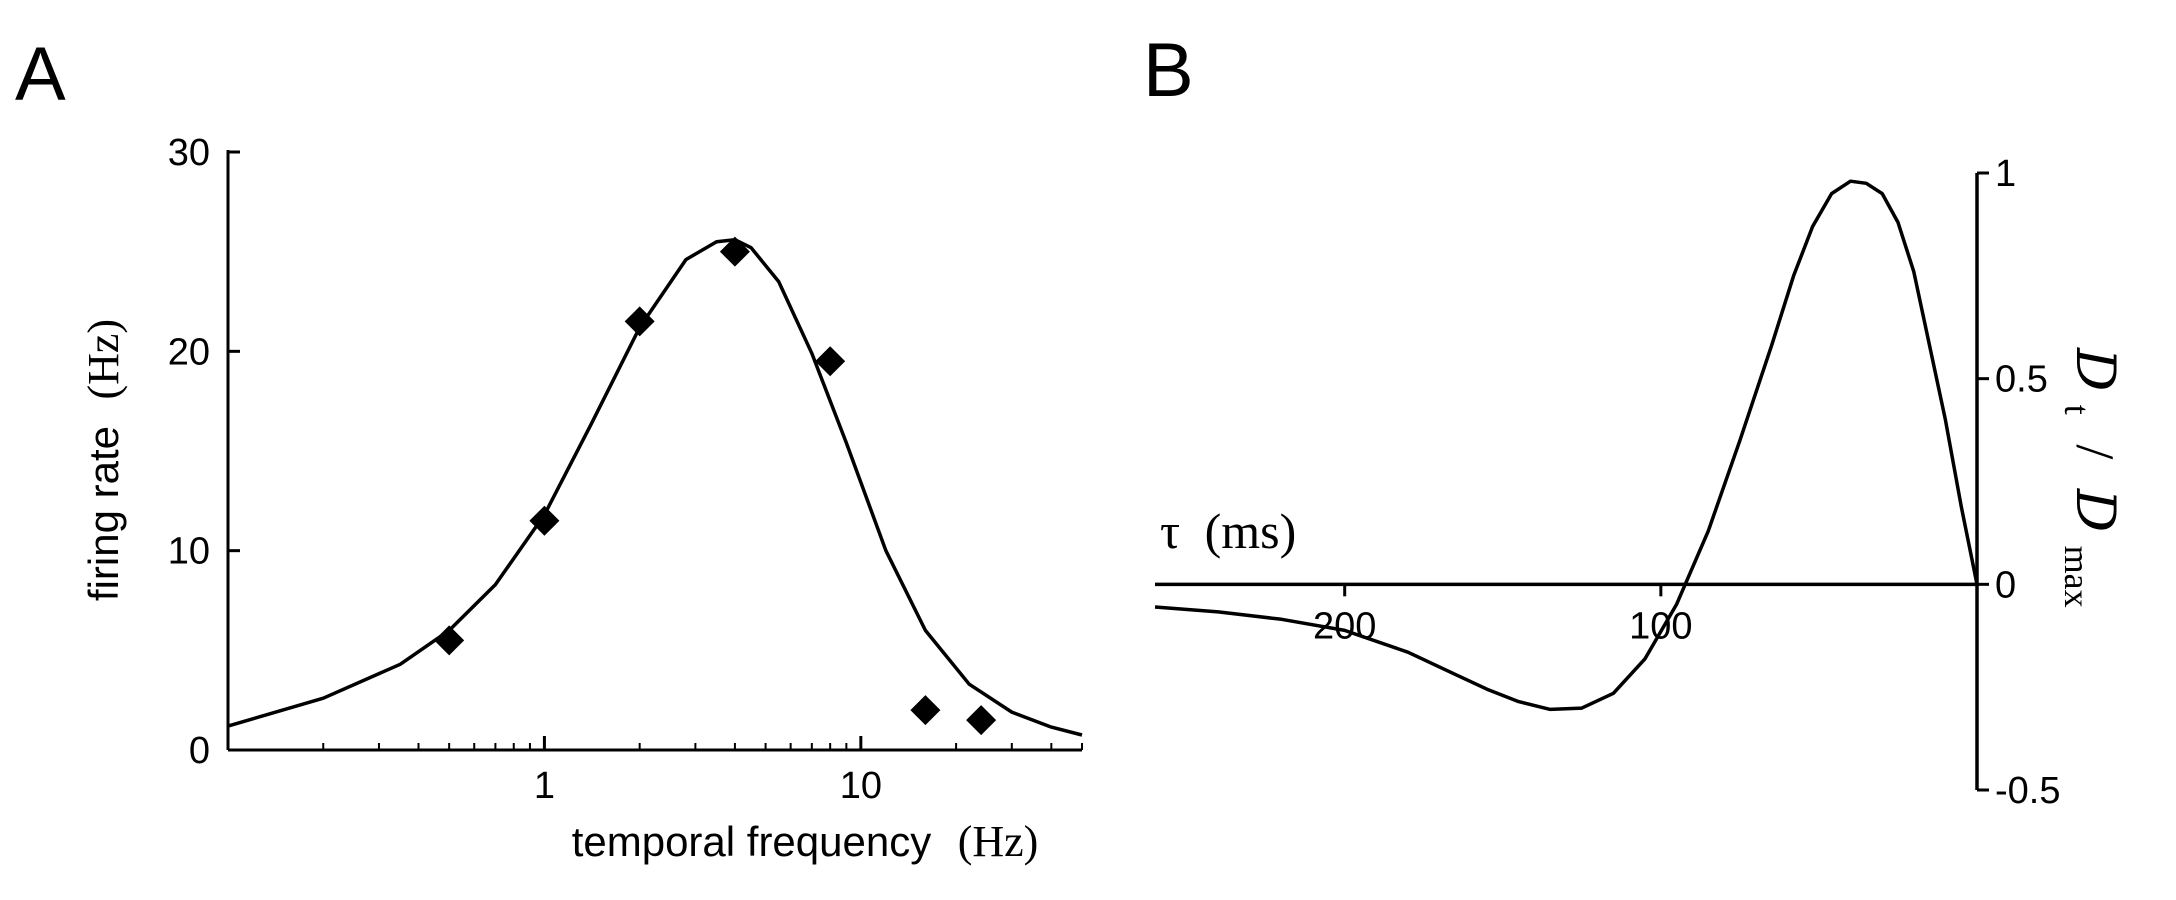 This screenshot has height=900, width=2176. I want to click on panel-b-y-numerator: D, so click(2095, 369).